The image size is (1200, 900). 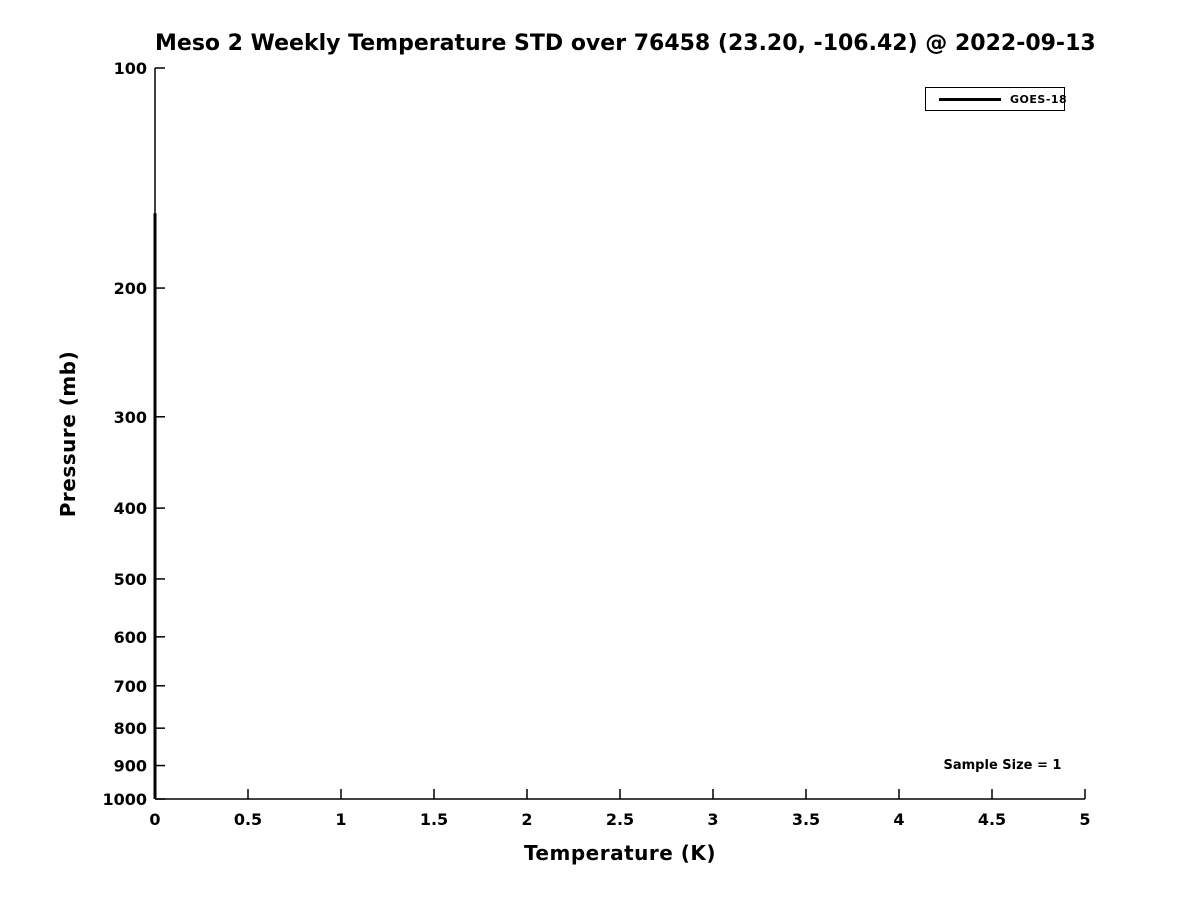 I want to click on y-tick-label: 200, so click(x=130, y=288).